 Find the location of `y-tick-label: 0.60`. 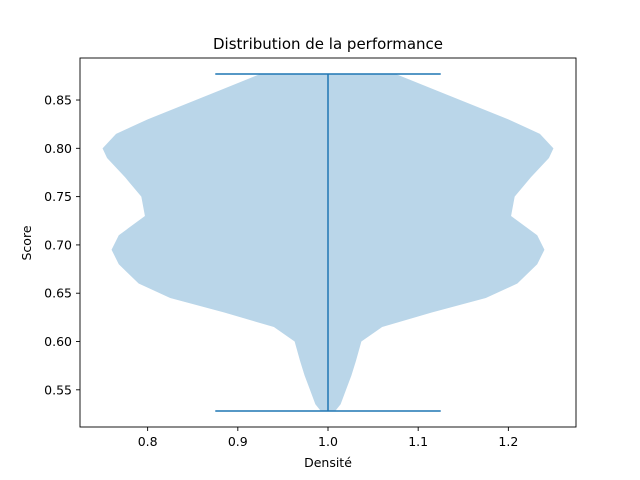

y-tick-label: 0.60 is located at coordinates (58, 341).